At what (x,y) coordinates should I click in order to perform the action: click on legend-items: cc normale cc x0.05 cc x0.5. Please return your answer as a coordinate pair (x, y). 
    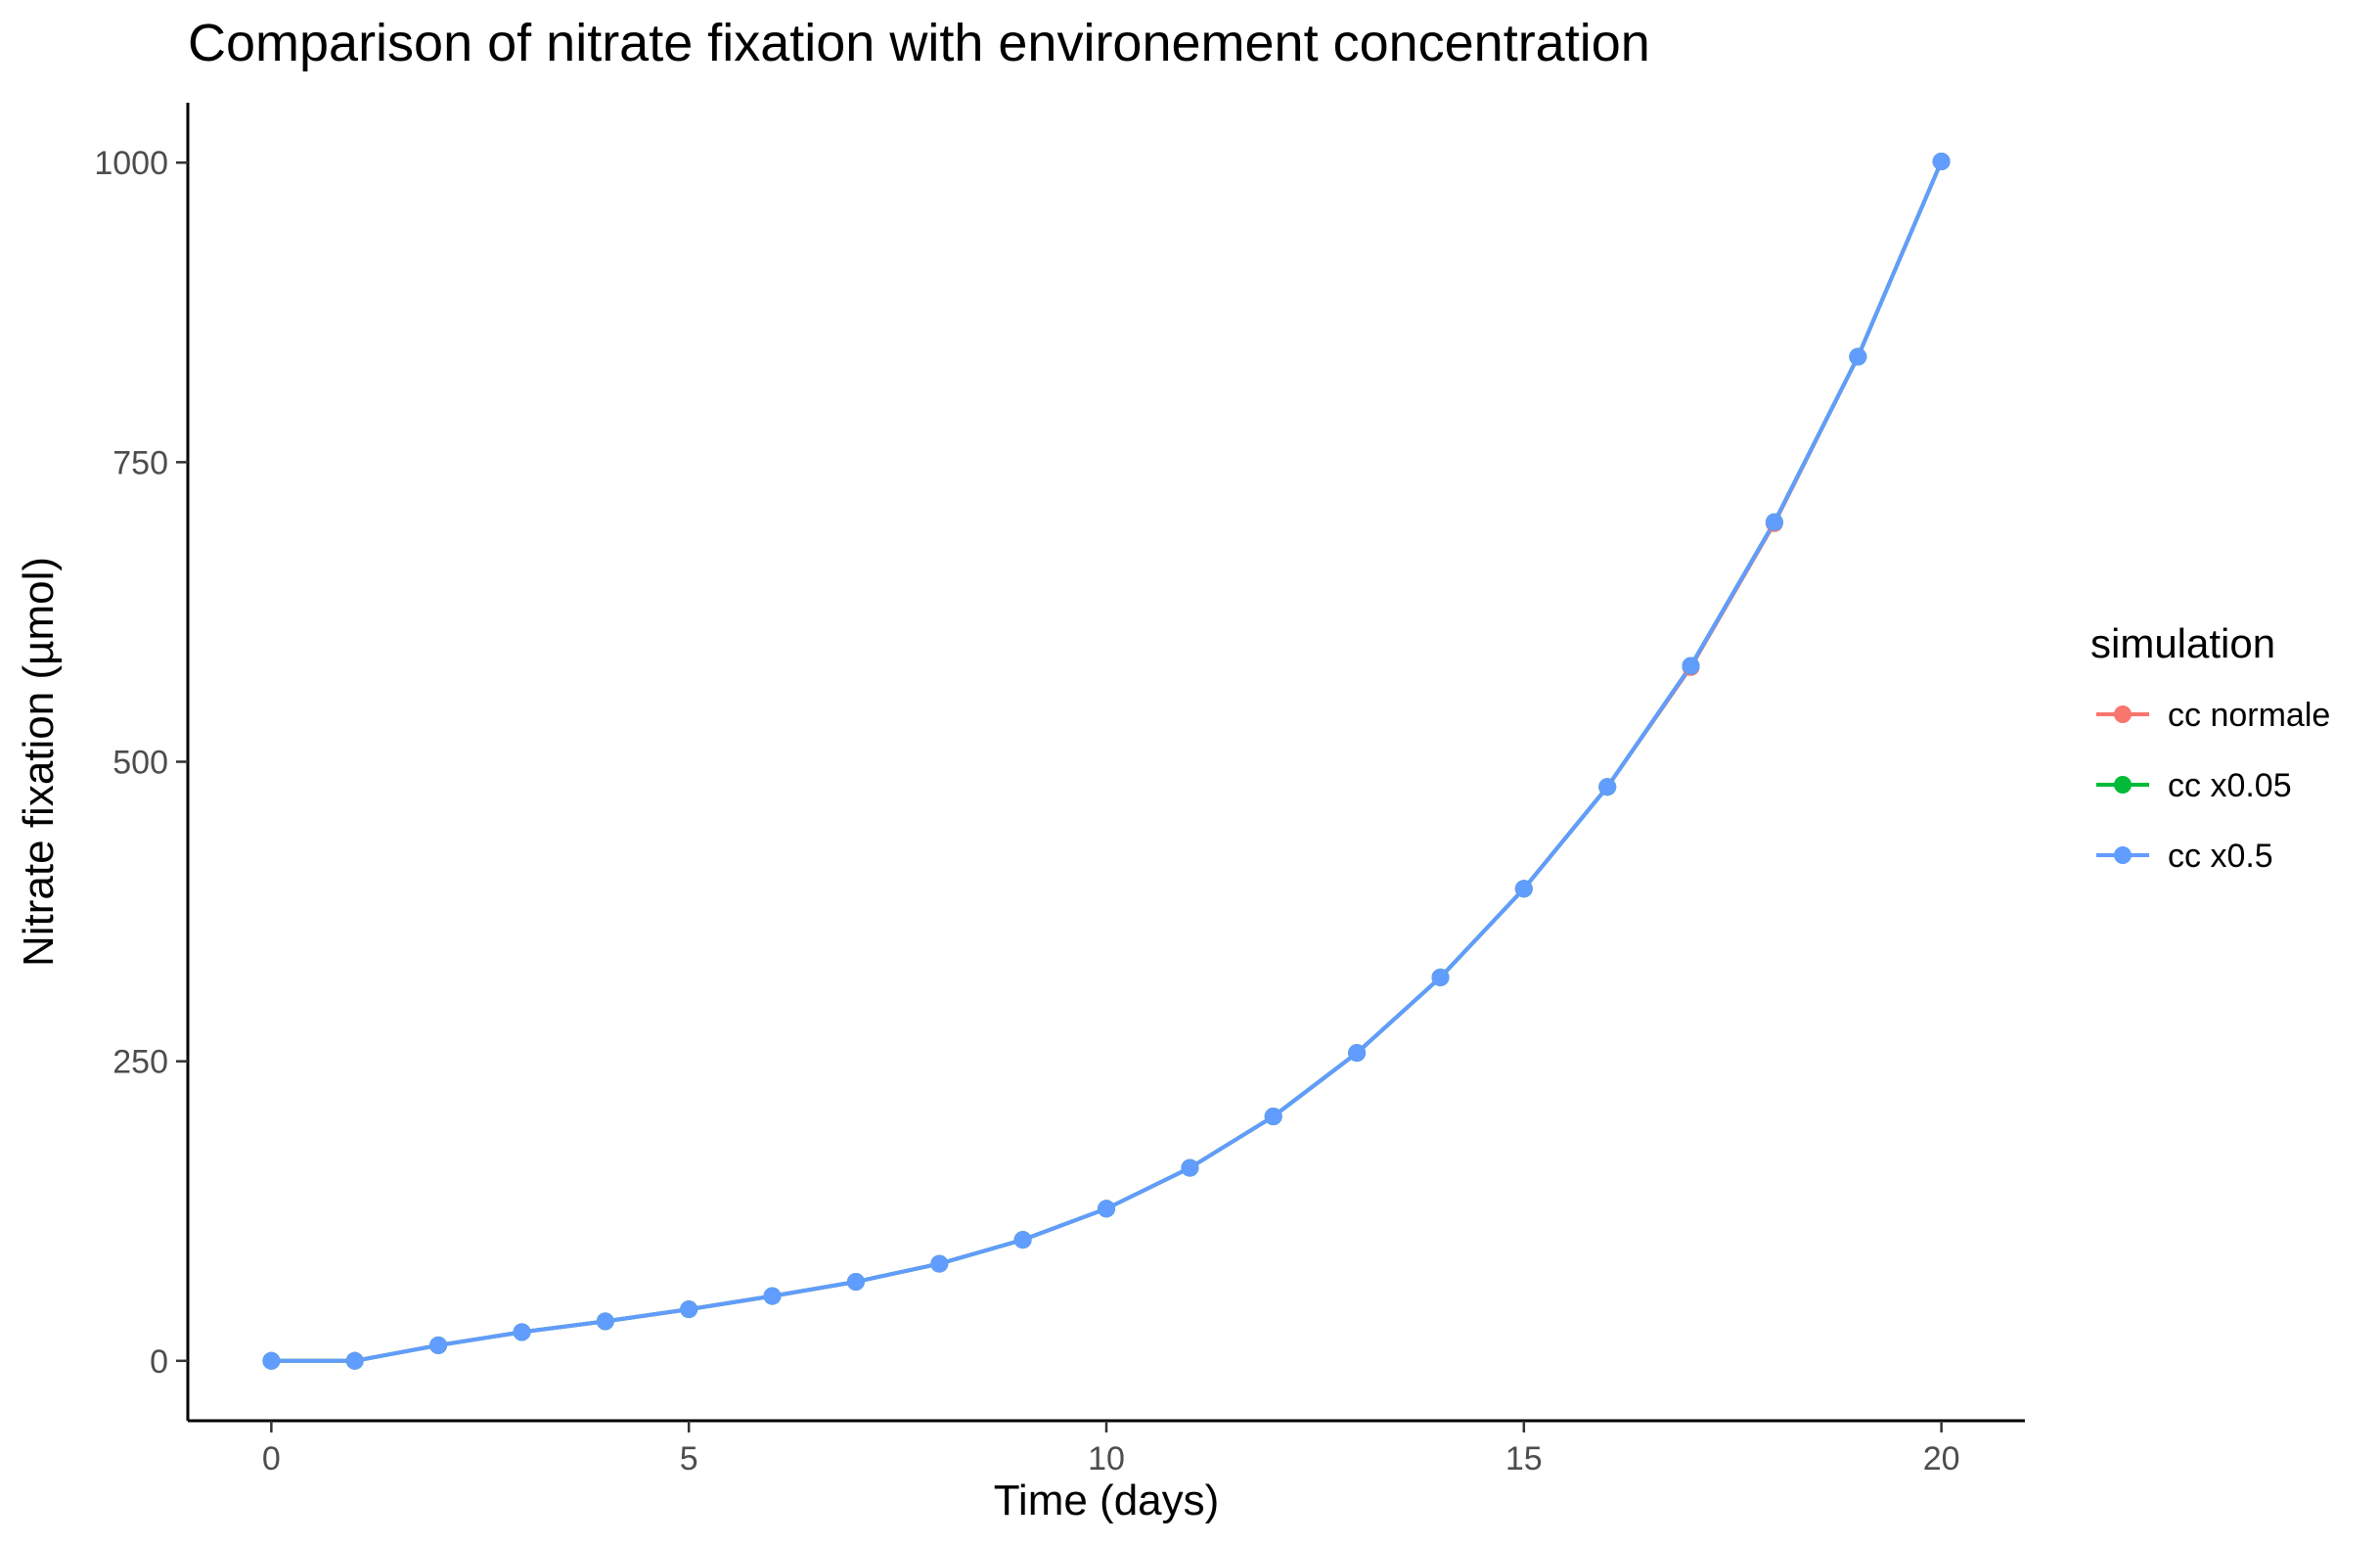
    Looking at the image, I should click on (2213, 786).